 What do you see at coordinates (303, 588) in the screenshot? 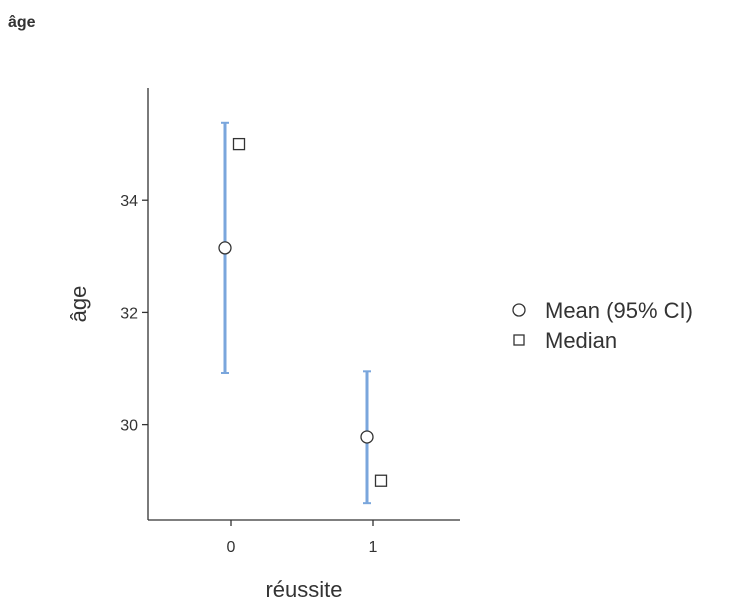
I see `x-axis-title: réussite` at bounding box center [303, 588].